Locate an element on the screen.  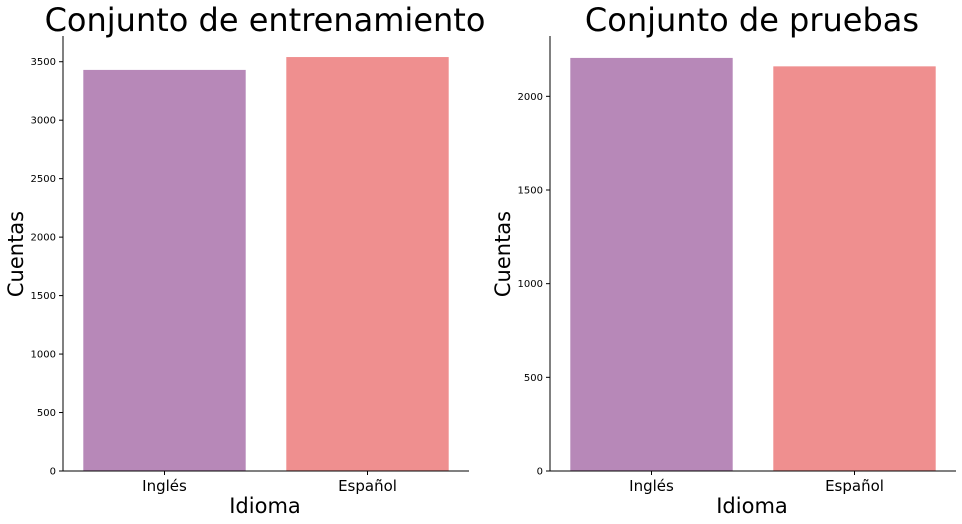
chart-title: Conjunto de entrenamiento is located at coordinates (265, 20).